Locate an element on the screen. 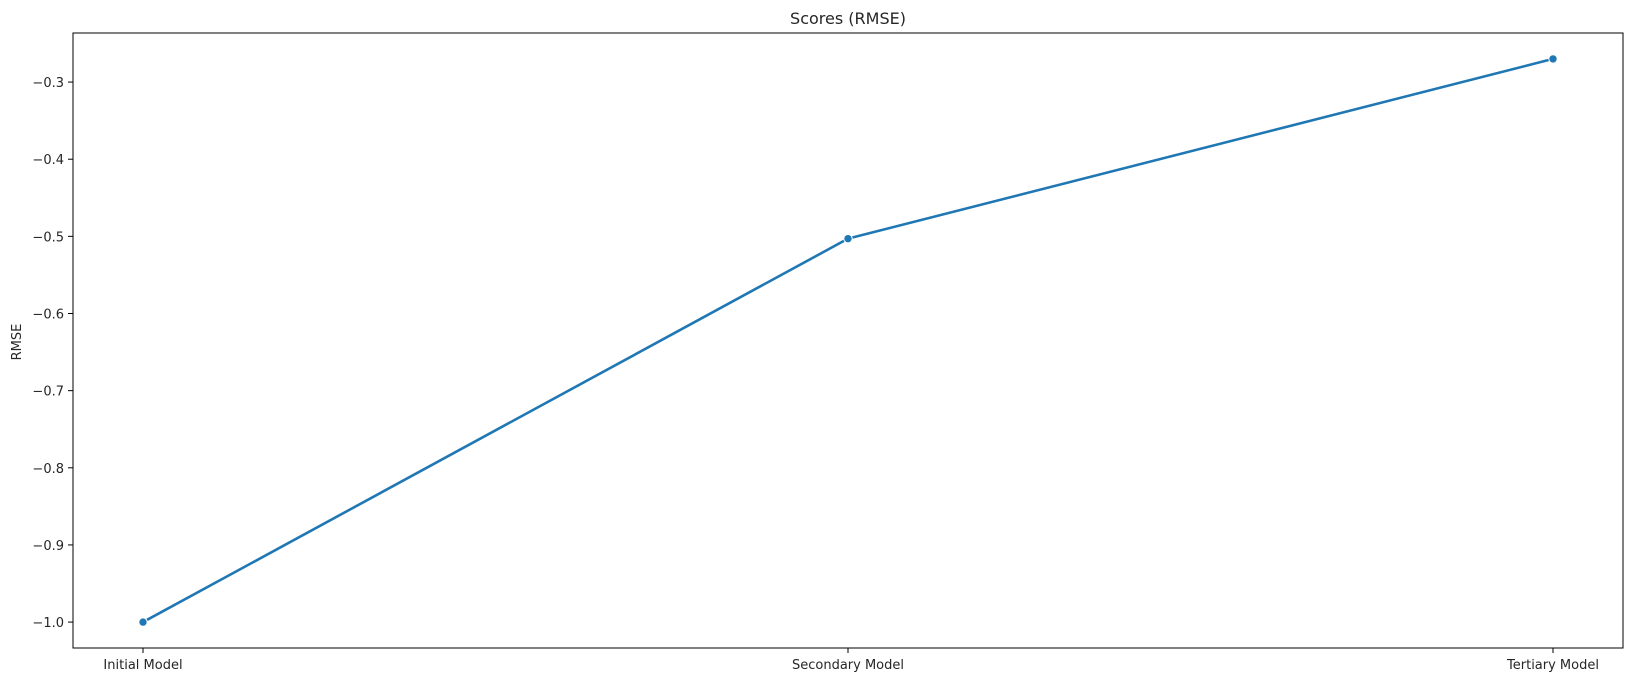 The width and height of the screenshot is (1632, 682). y-tick-label: −0.7 is located at coordinates (48, 392).